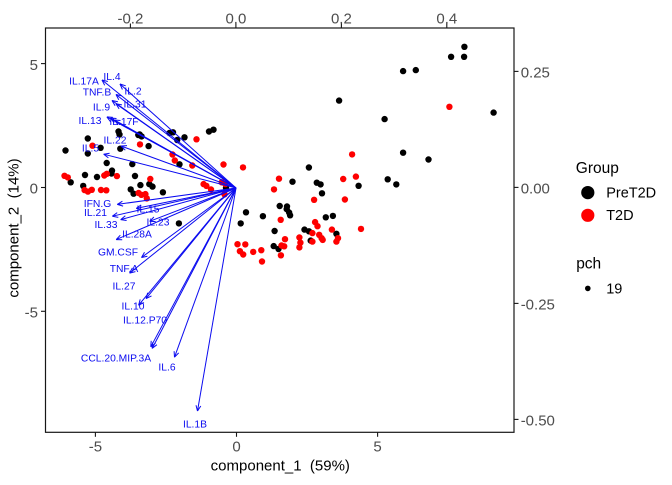 The image size is (672, 485). I want to click on svg-text: IL.15, so click(148, 210).